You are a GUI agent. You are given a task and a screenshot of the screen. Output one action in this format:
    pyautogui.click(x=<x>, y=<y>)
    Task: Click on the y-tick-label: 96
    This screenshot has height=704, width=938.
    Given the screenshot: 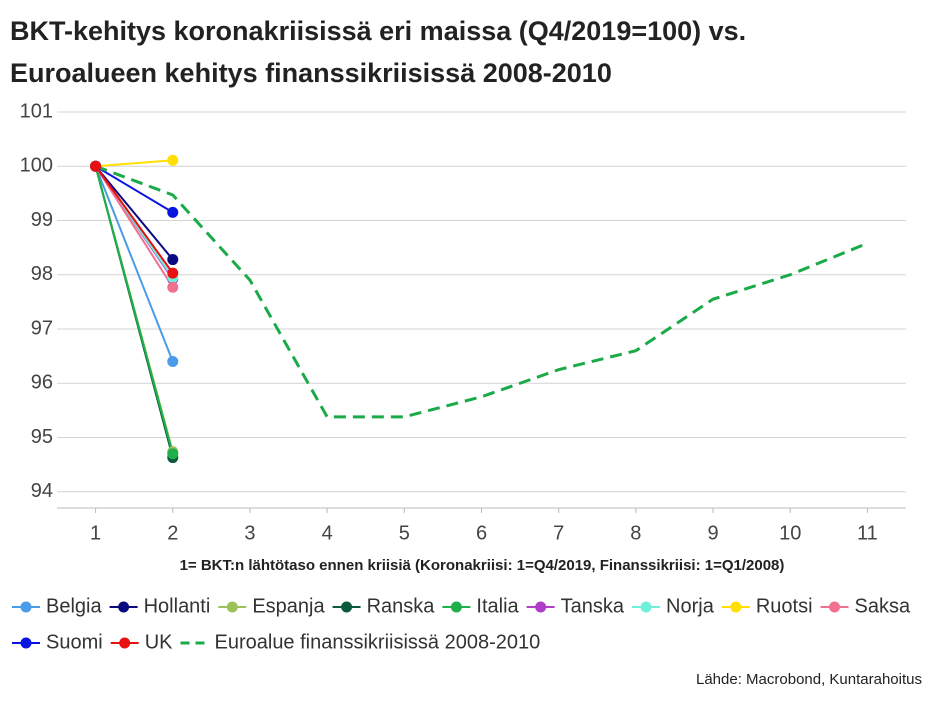 What is the action you would take?
    pyautogui.click(x=42, y=383)
    